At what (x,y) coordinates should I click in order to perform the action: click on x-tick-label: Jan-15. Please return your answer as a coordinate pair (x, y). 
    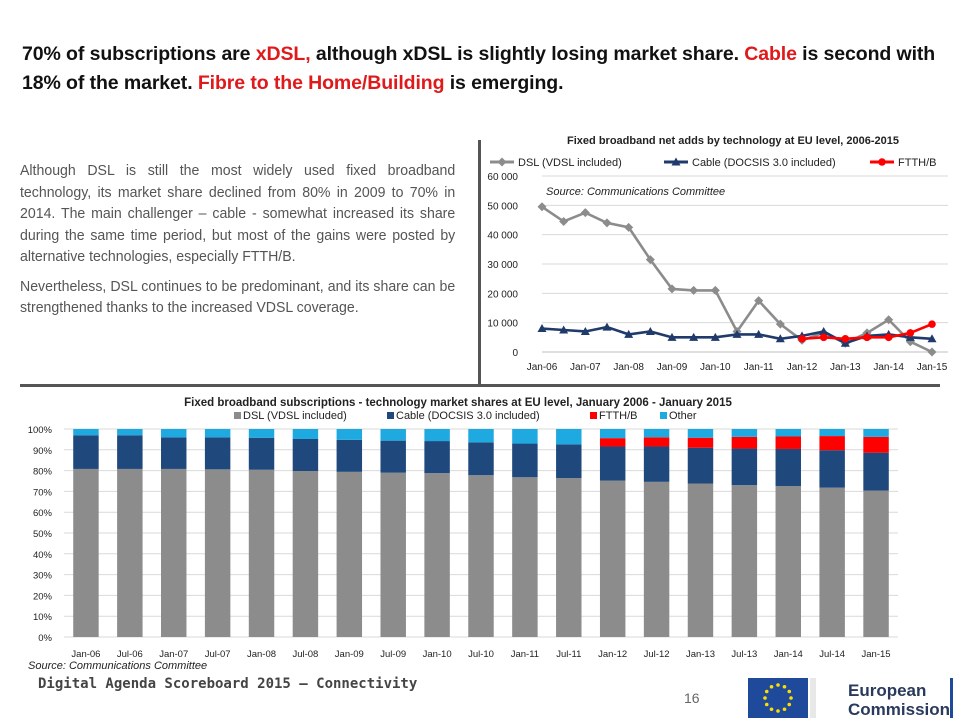
    Looking at the image, I should click on (876, 654).